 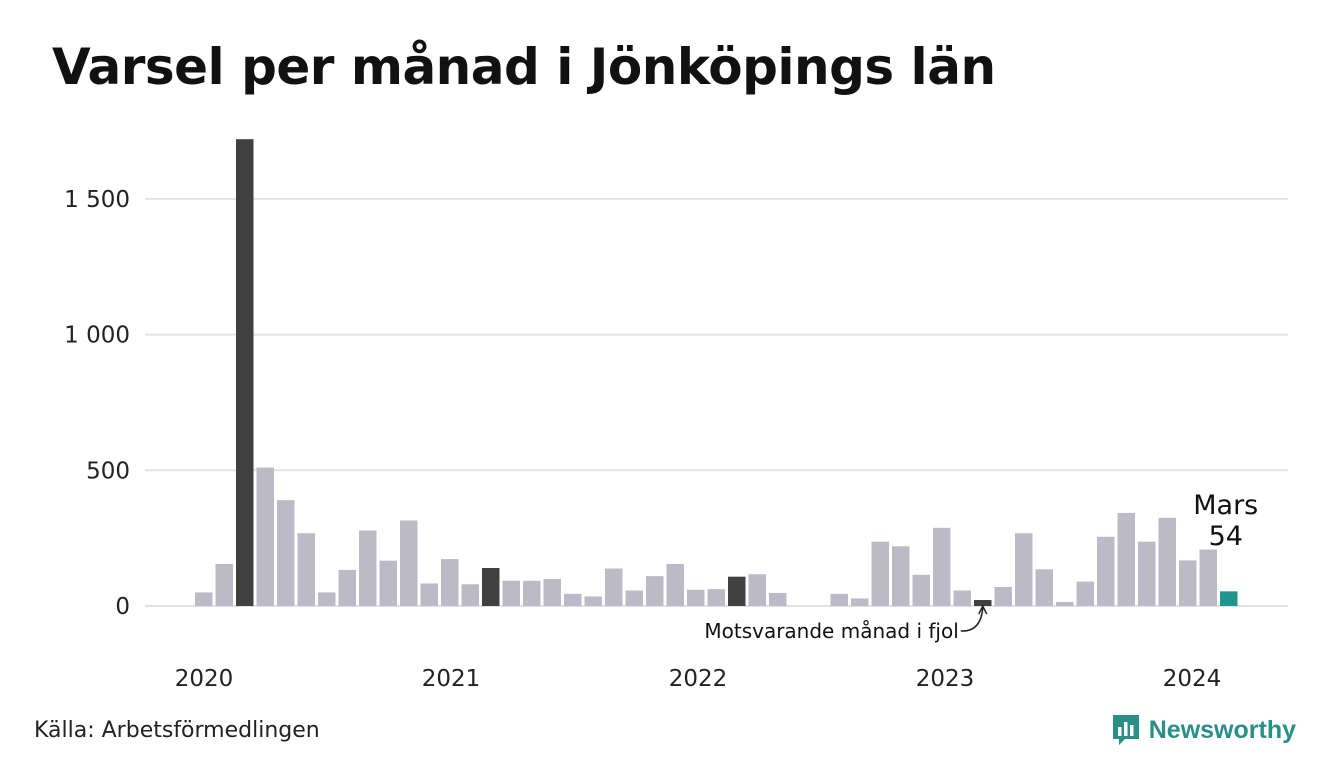 What do you see at coordinates (831, 631) in the screenshot?
I see `same-month-last-year-label: Motsvarande månad i fjol` at bounding box center [831, 631].